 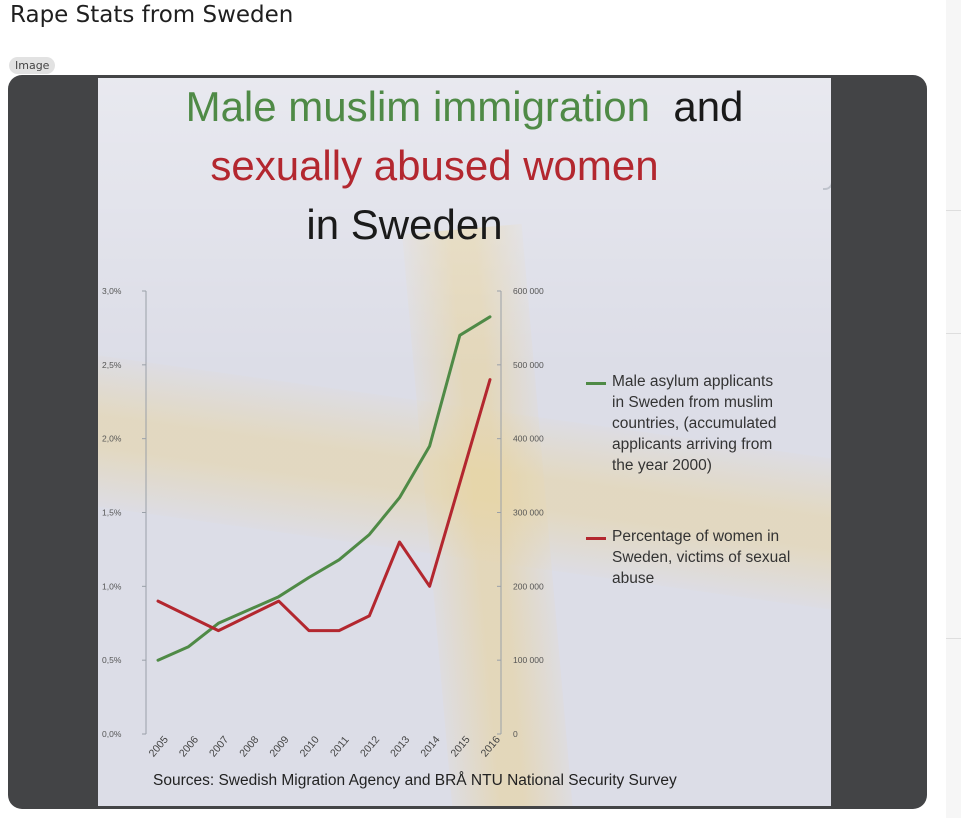 I want to click on chart-title-line-2: sexually abused women, so click(x=434, y=165).